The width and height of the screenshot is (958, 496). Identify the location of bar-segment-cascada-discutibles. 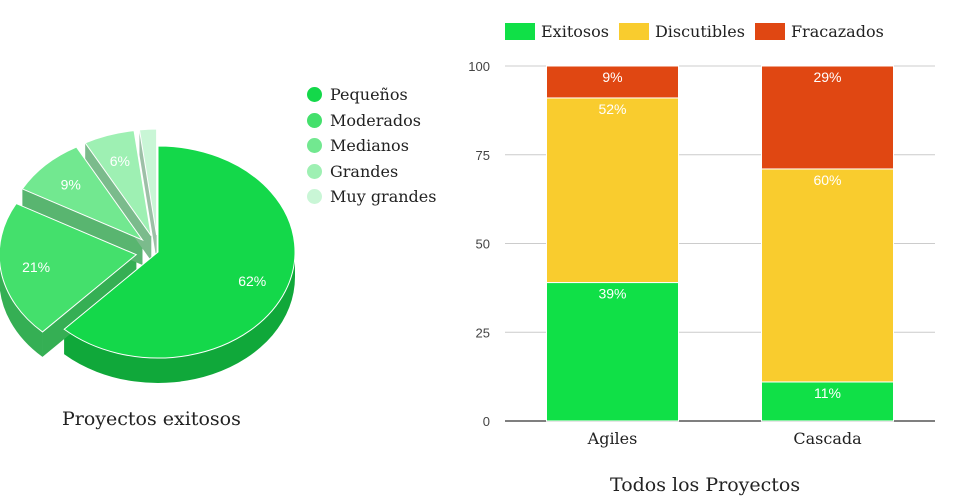
(827, 275).